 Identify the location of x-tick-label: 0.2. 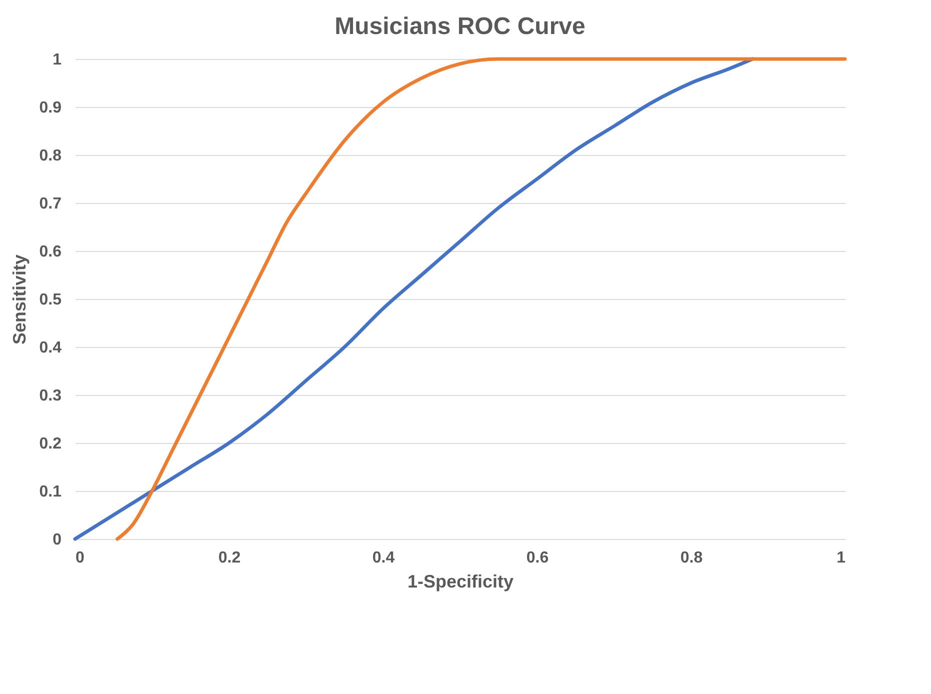
(229, 558).